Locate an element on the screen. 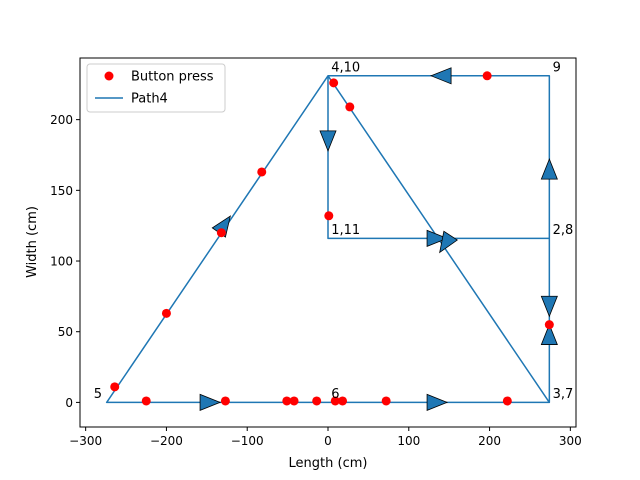 This screenshot has width=640, height=480. waypoint-label: 4,10 is located at coordinates (345, 68).